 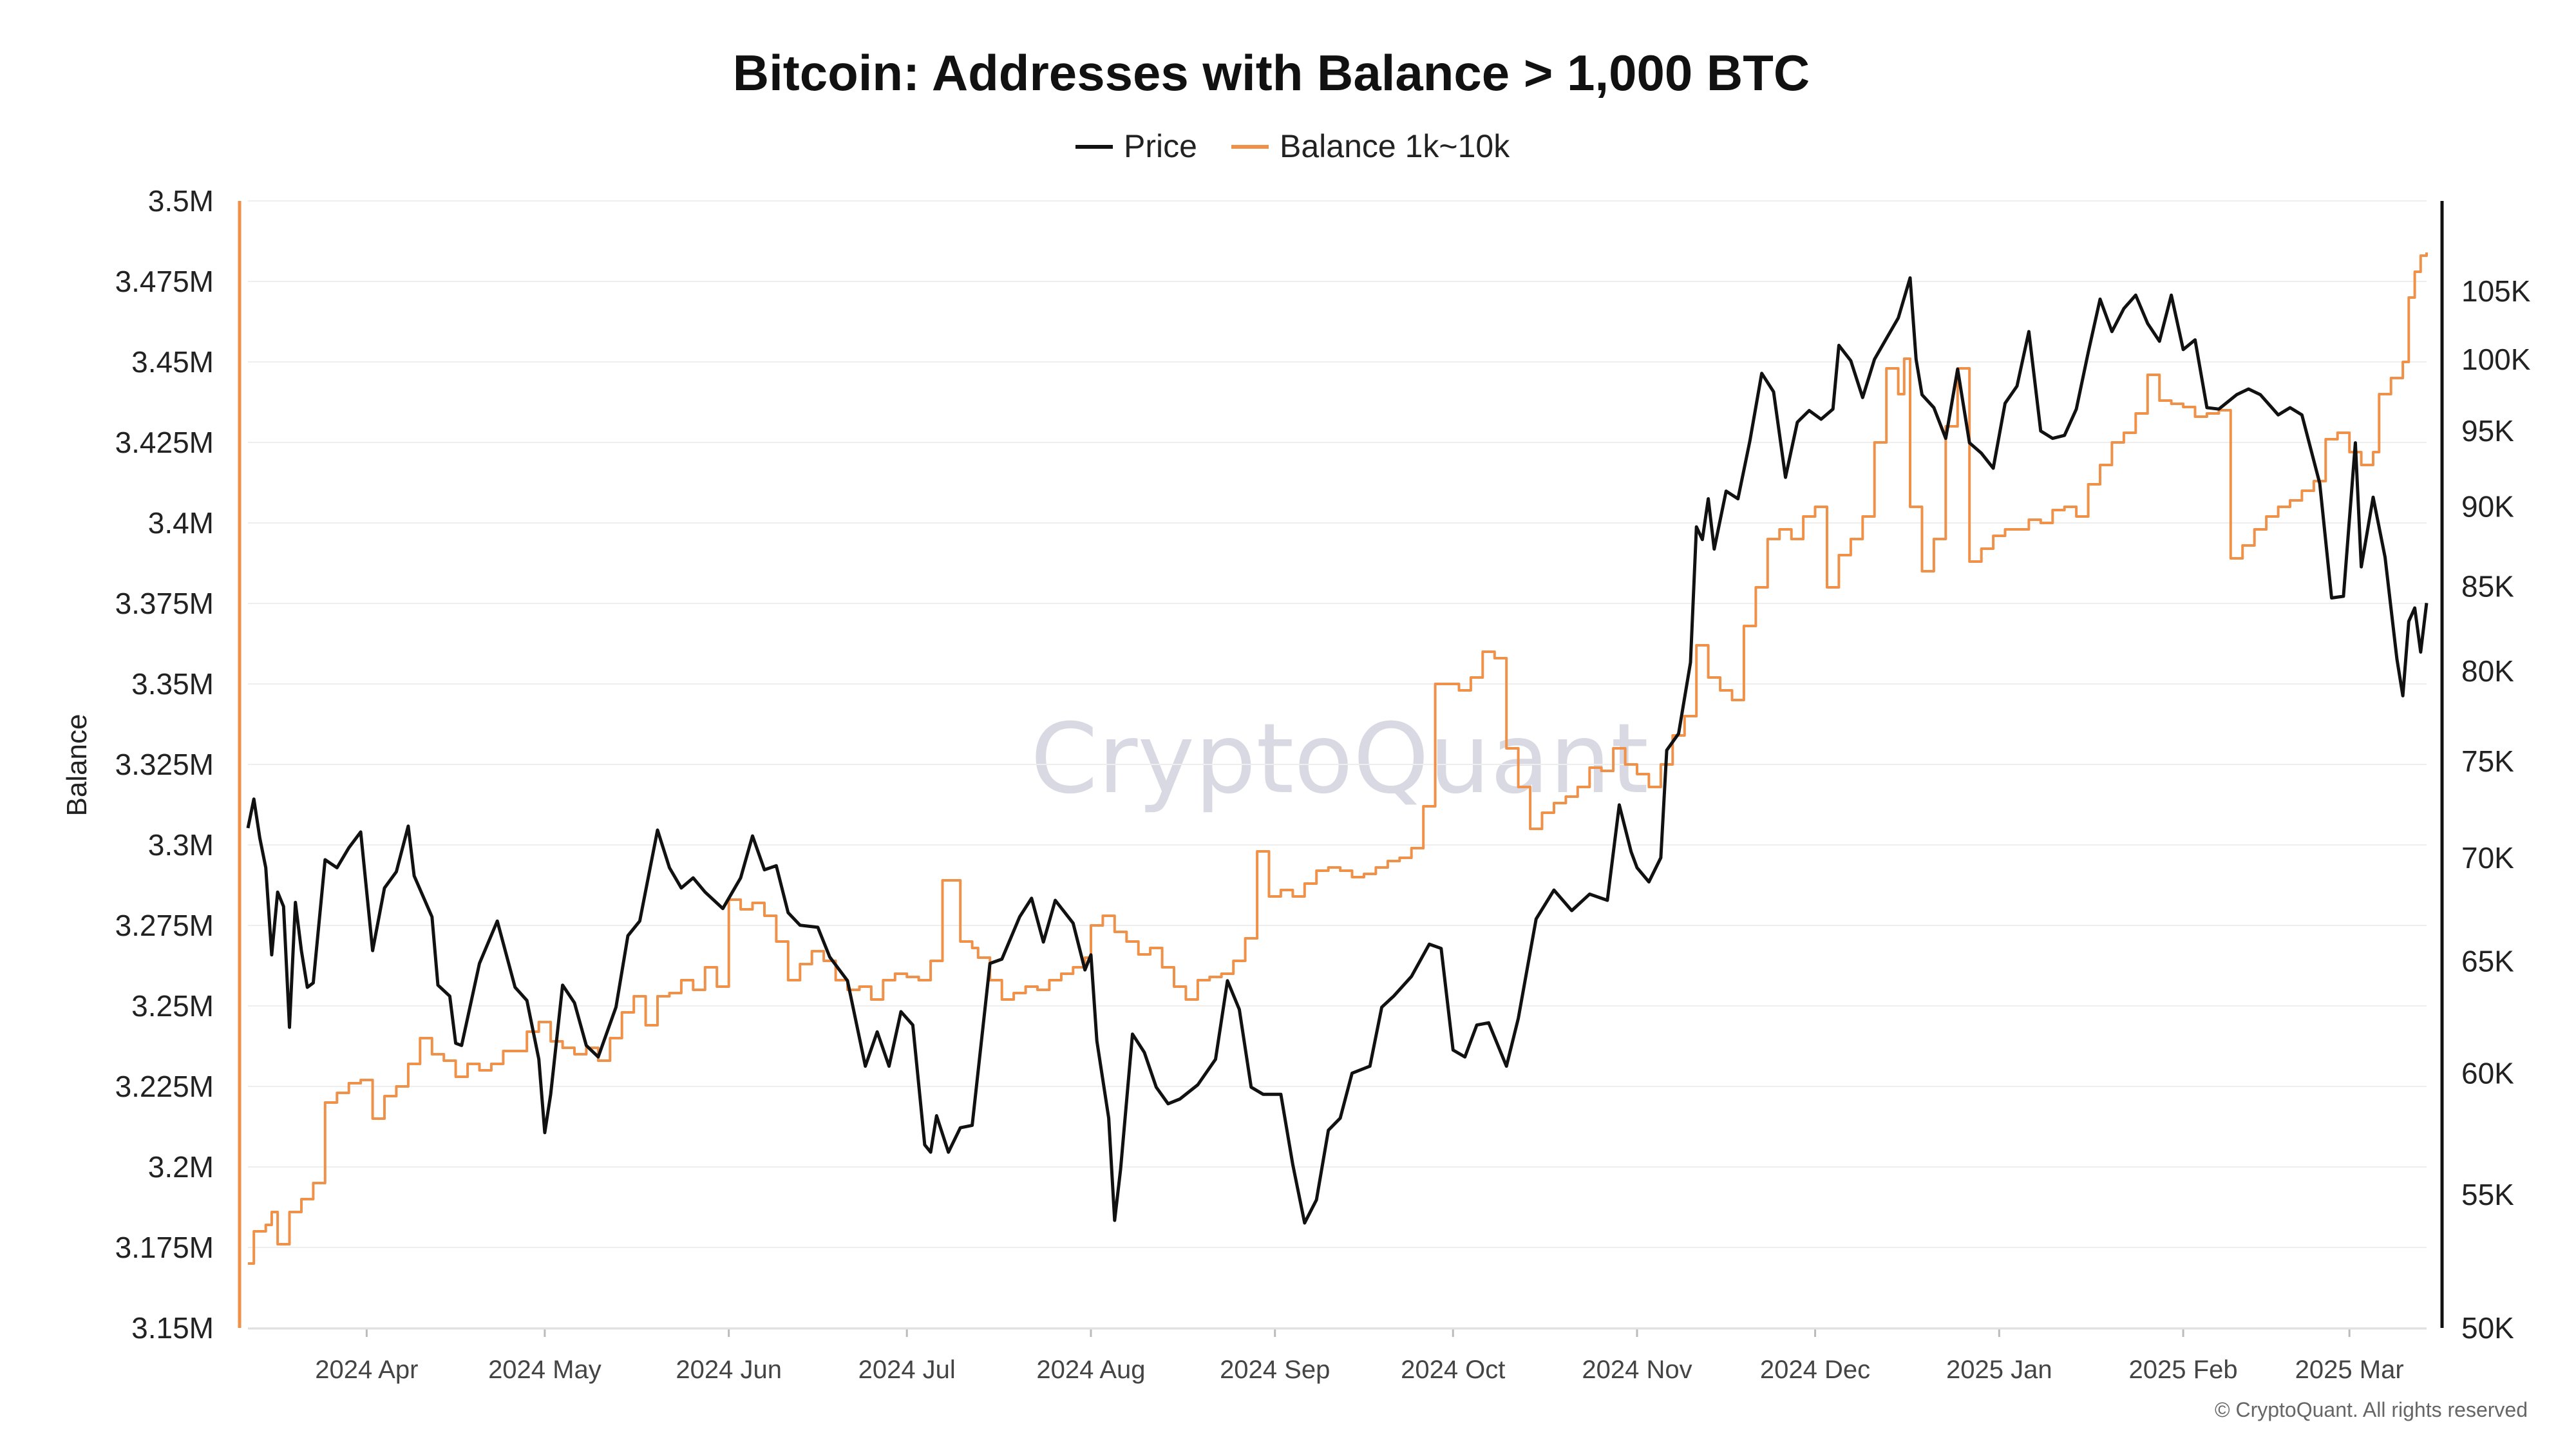 What do you see at coordinates (2487, 1194) in the screenshot?
I see `right-tick-label: 55K` at bounding box center [2487, 1194].